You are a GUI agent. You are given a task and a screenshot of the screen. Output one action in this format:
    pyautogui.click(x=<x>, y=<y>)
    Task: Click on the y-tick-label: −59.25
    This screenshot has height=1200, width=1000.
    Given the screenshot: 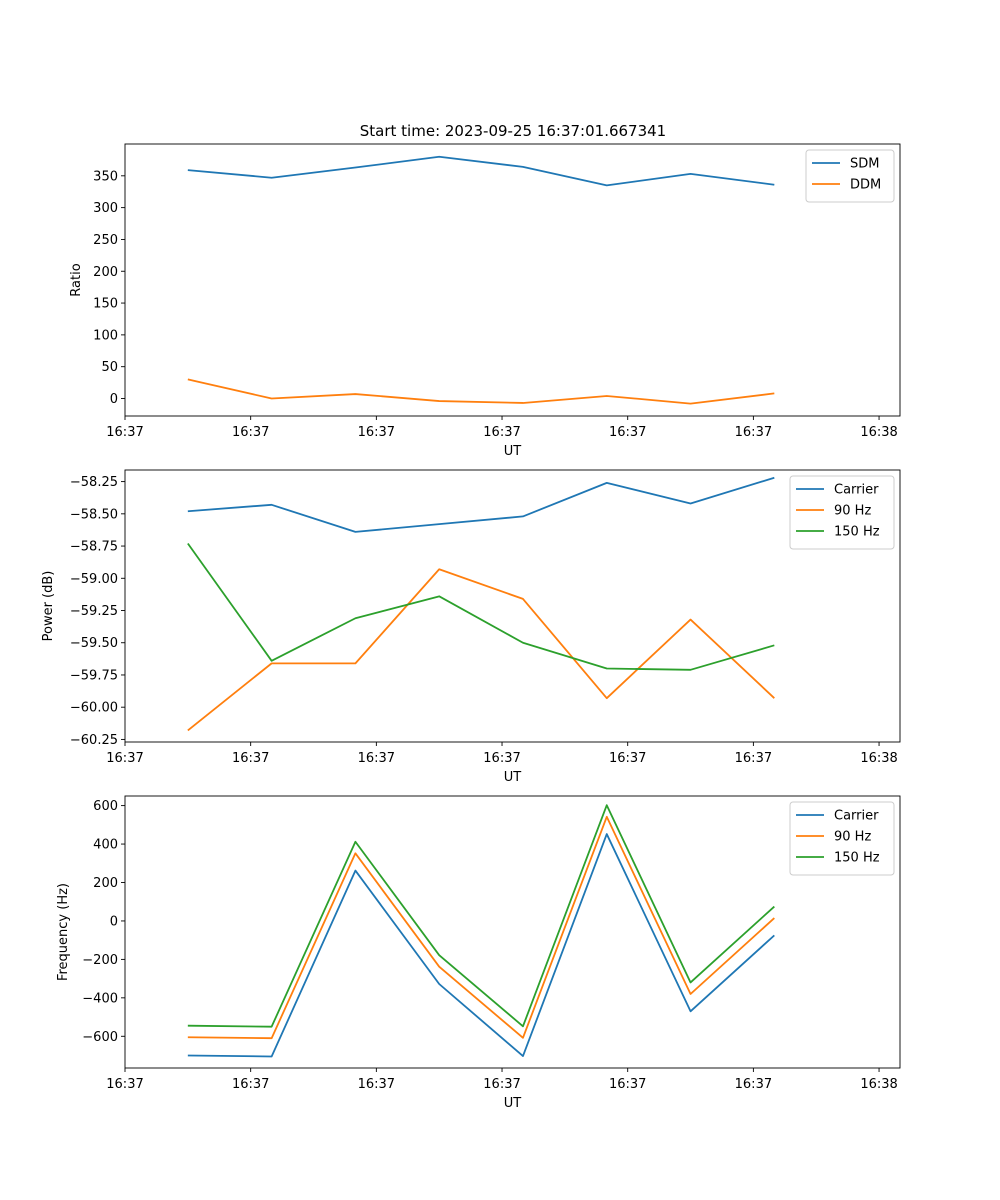 What is the action you would take?
    pyautogui.click(x=94, y=611)
    